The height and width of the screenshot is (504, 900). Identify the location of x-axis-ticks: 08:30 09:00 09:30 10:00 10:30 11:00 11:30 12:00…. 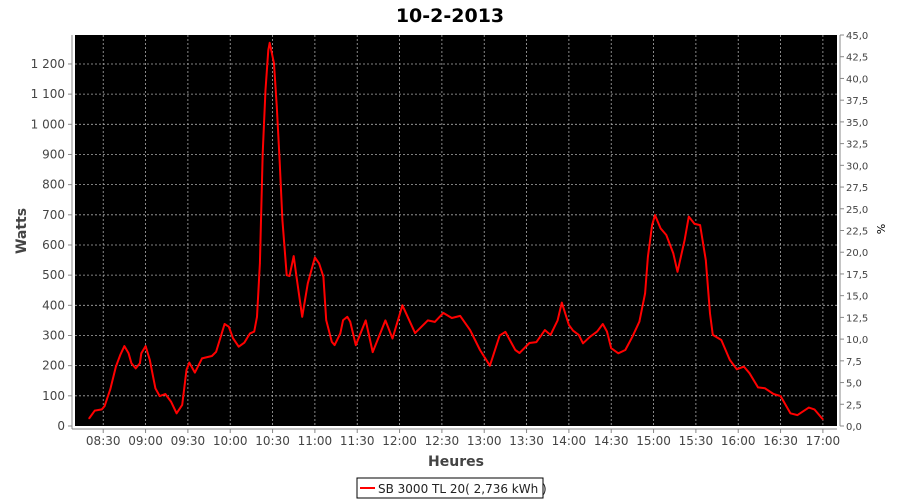
(463, 438).